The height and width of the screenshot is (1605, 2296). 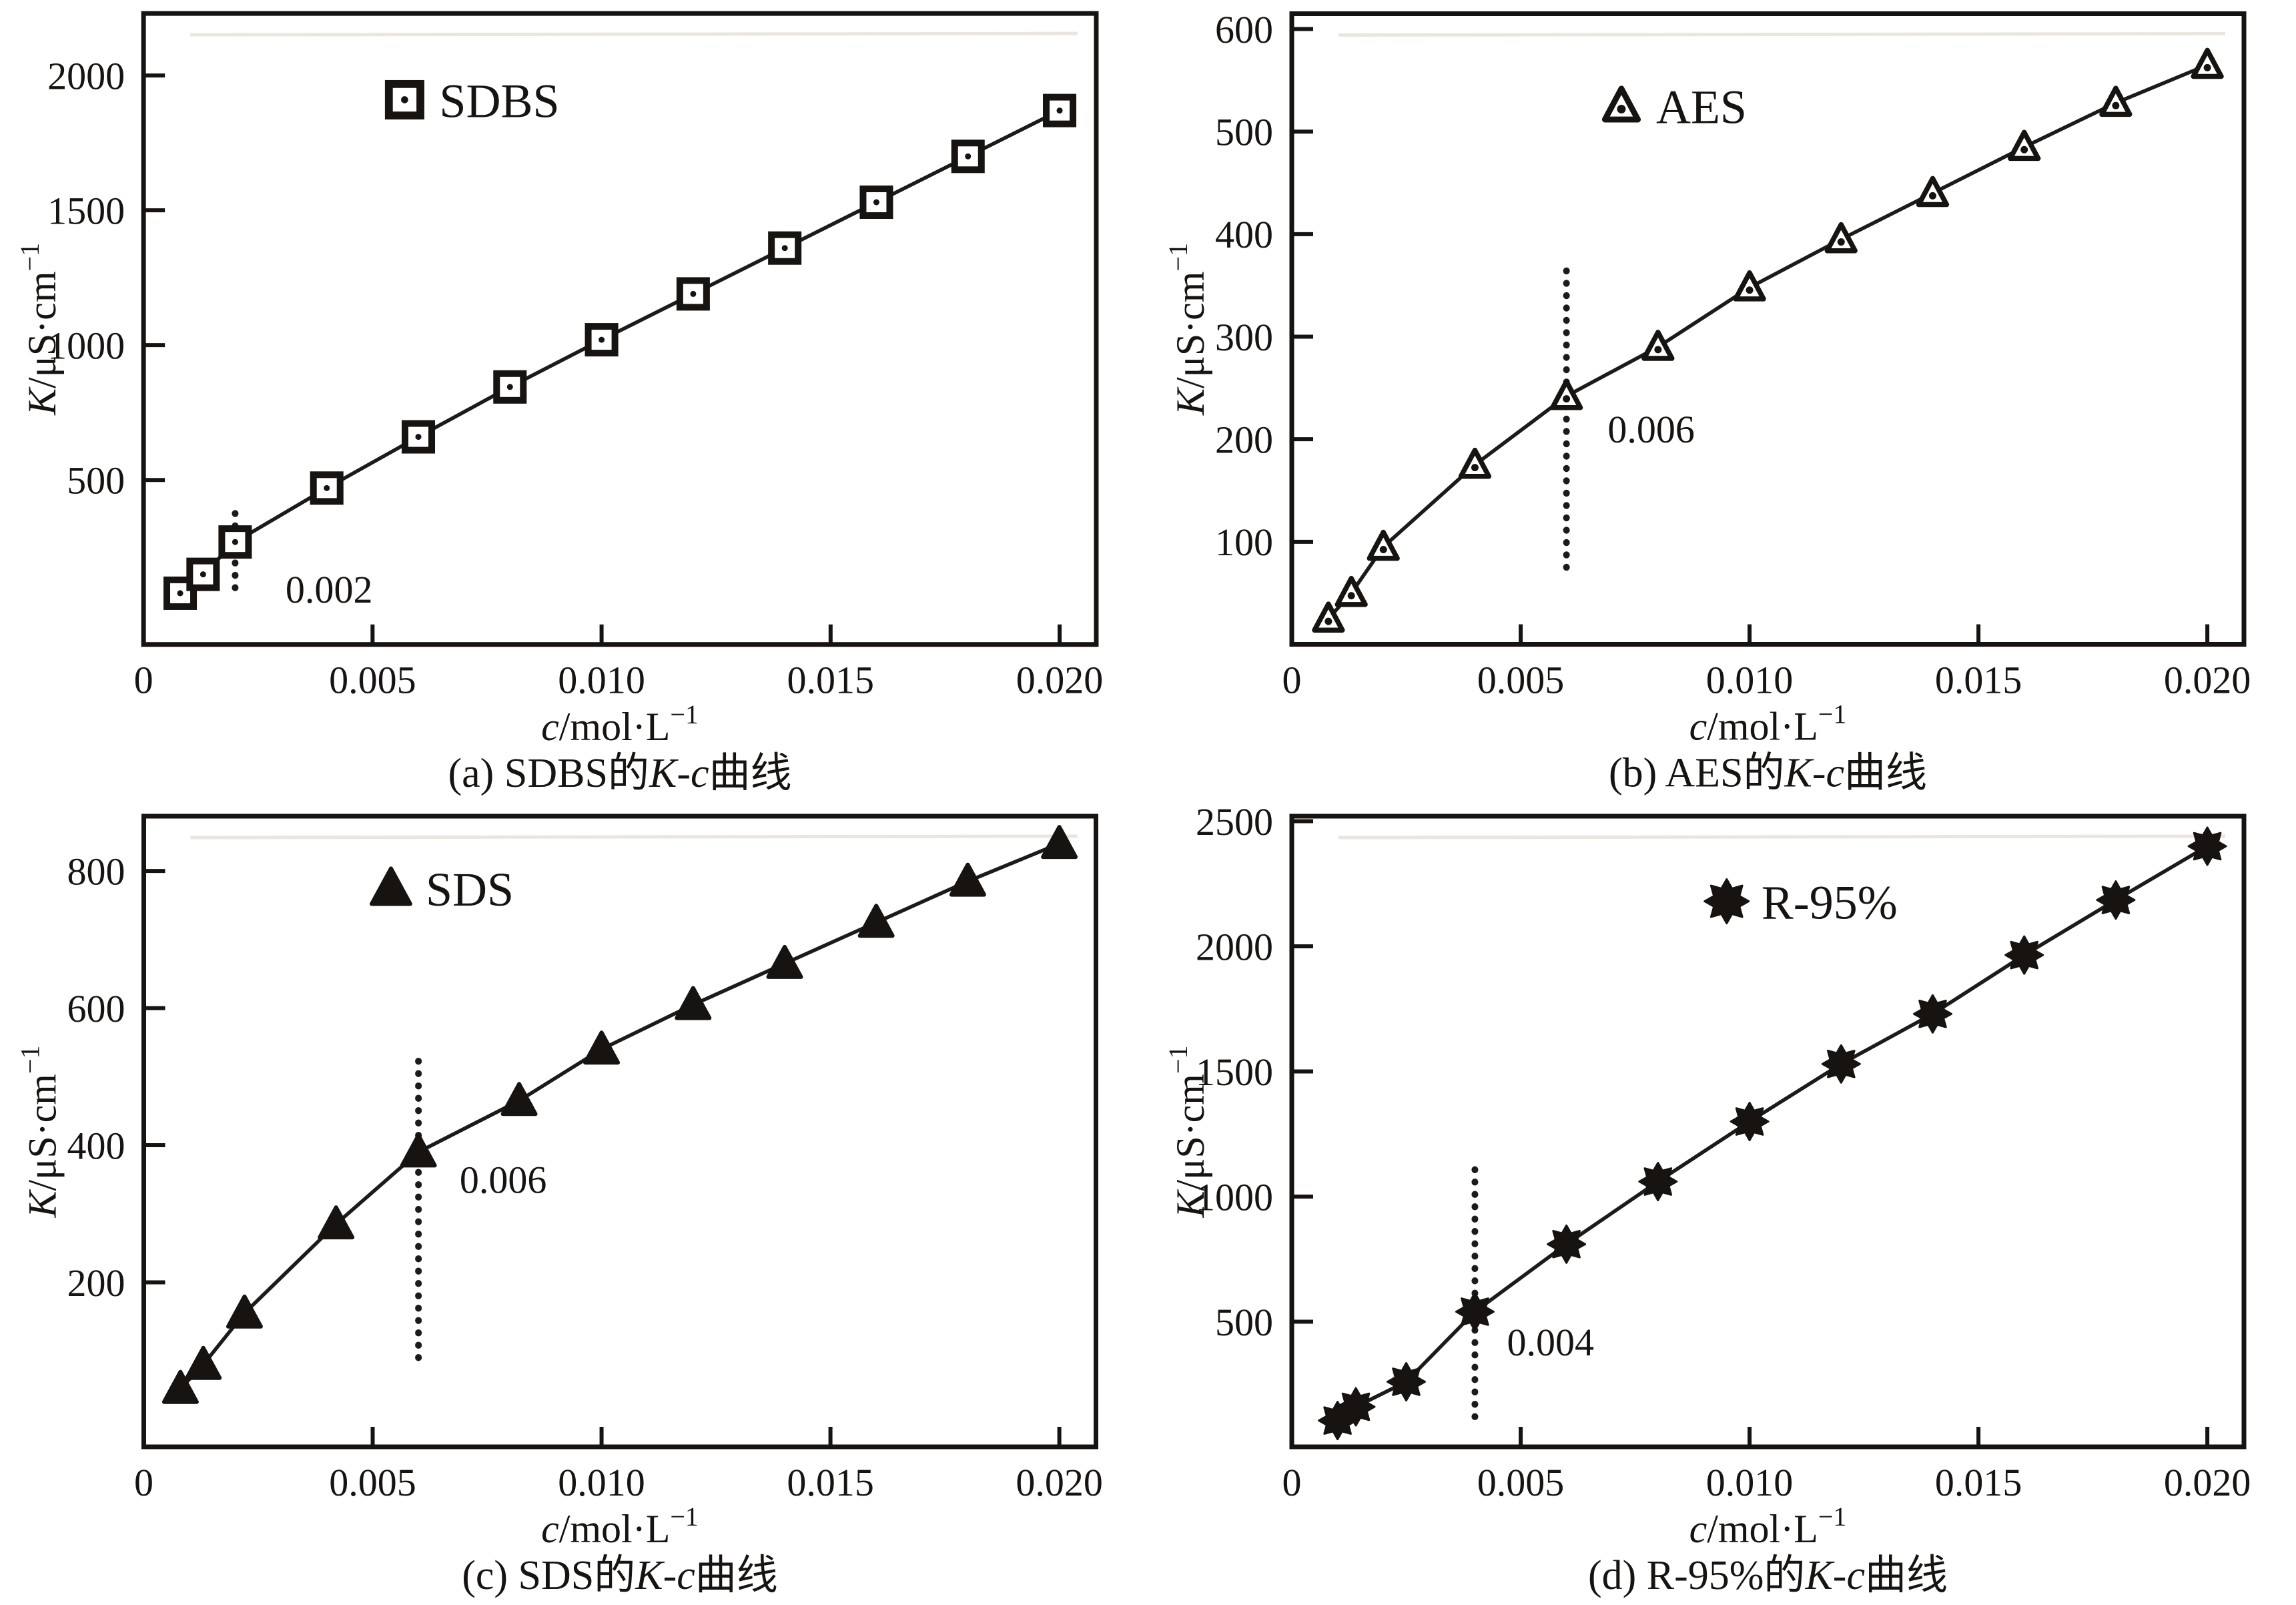 I want to click on y-tick-label: 2000, so click(x=1234, y=946).